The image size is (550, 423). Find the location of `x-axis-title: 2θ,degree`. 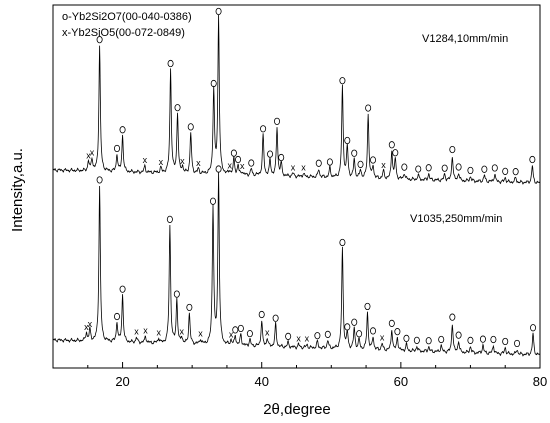

x-axis-title: 2θ,degree is located at coordinates (297, 409).